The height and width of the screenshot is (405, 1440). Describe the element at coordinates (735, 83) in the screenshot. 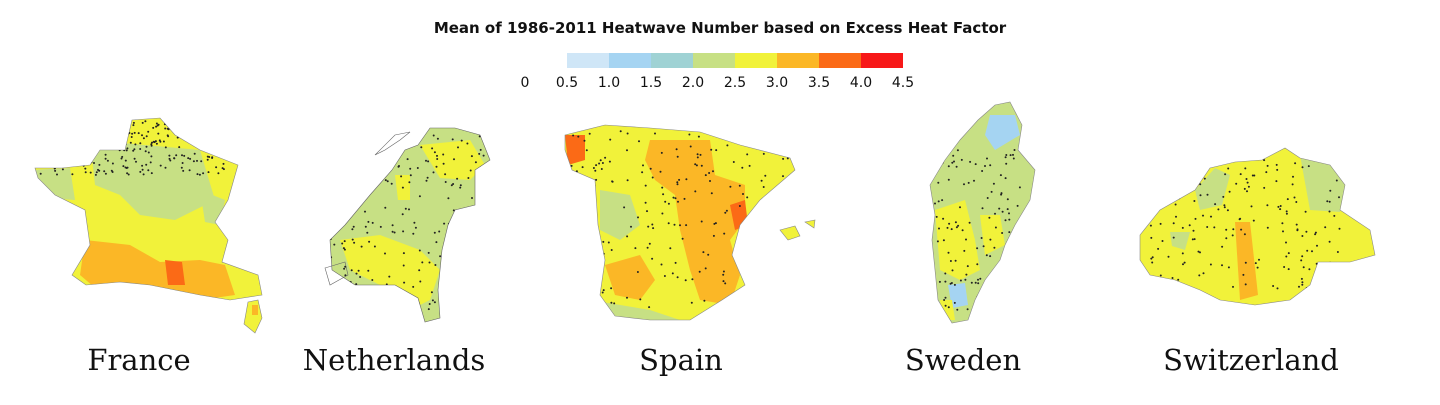

I see `legend-tick: 2.5` at that location.